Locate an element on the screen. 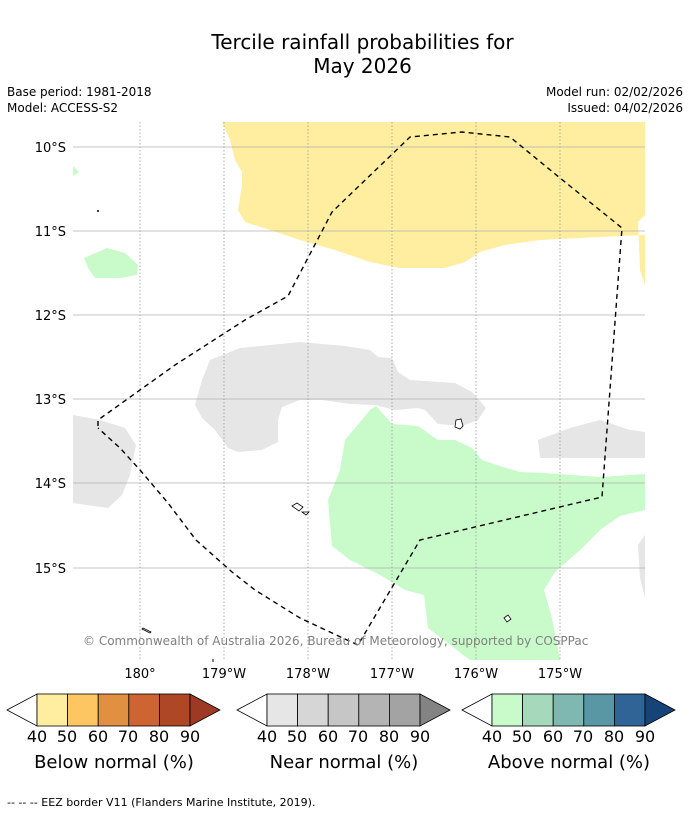  meta-left: Base period: 1981-2018 Model: ACCESS-S2 is located at coordinates (79, 100).